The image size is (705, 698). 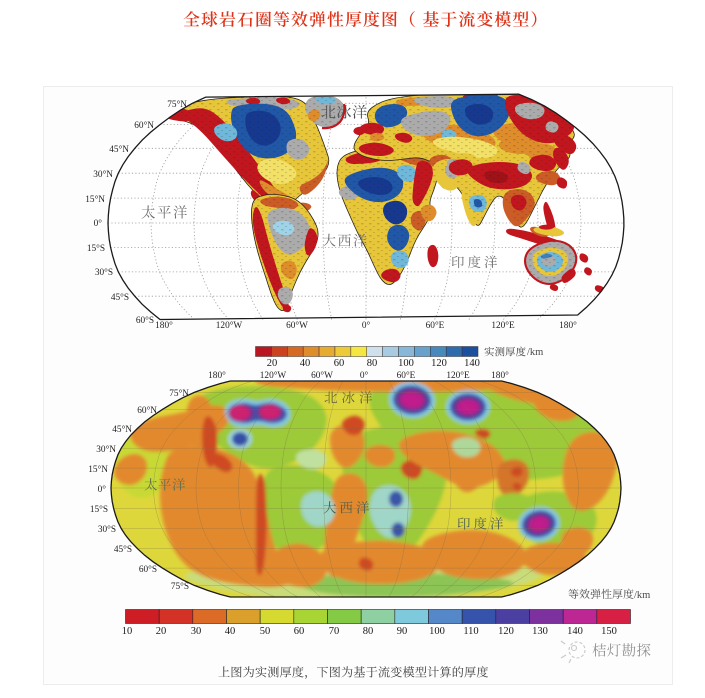 I want to click on svg-text: 50, so click(x=265, y=631).